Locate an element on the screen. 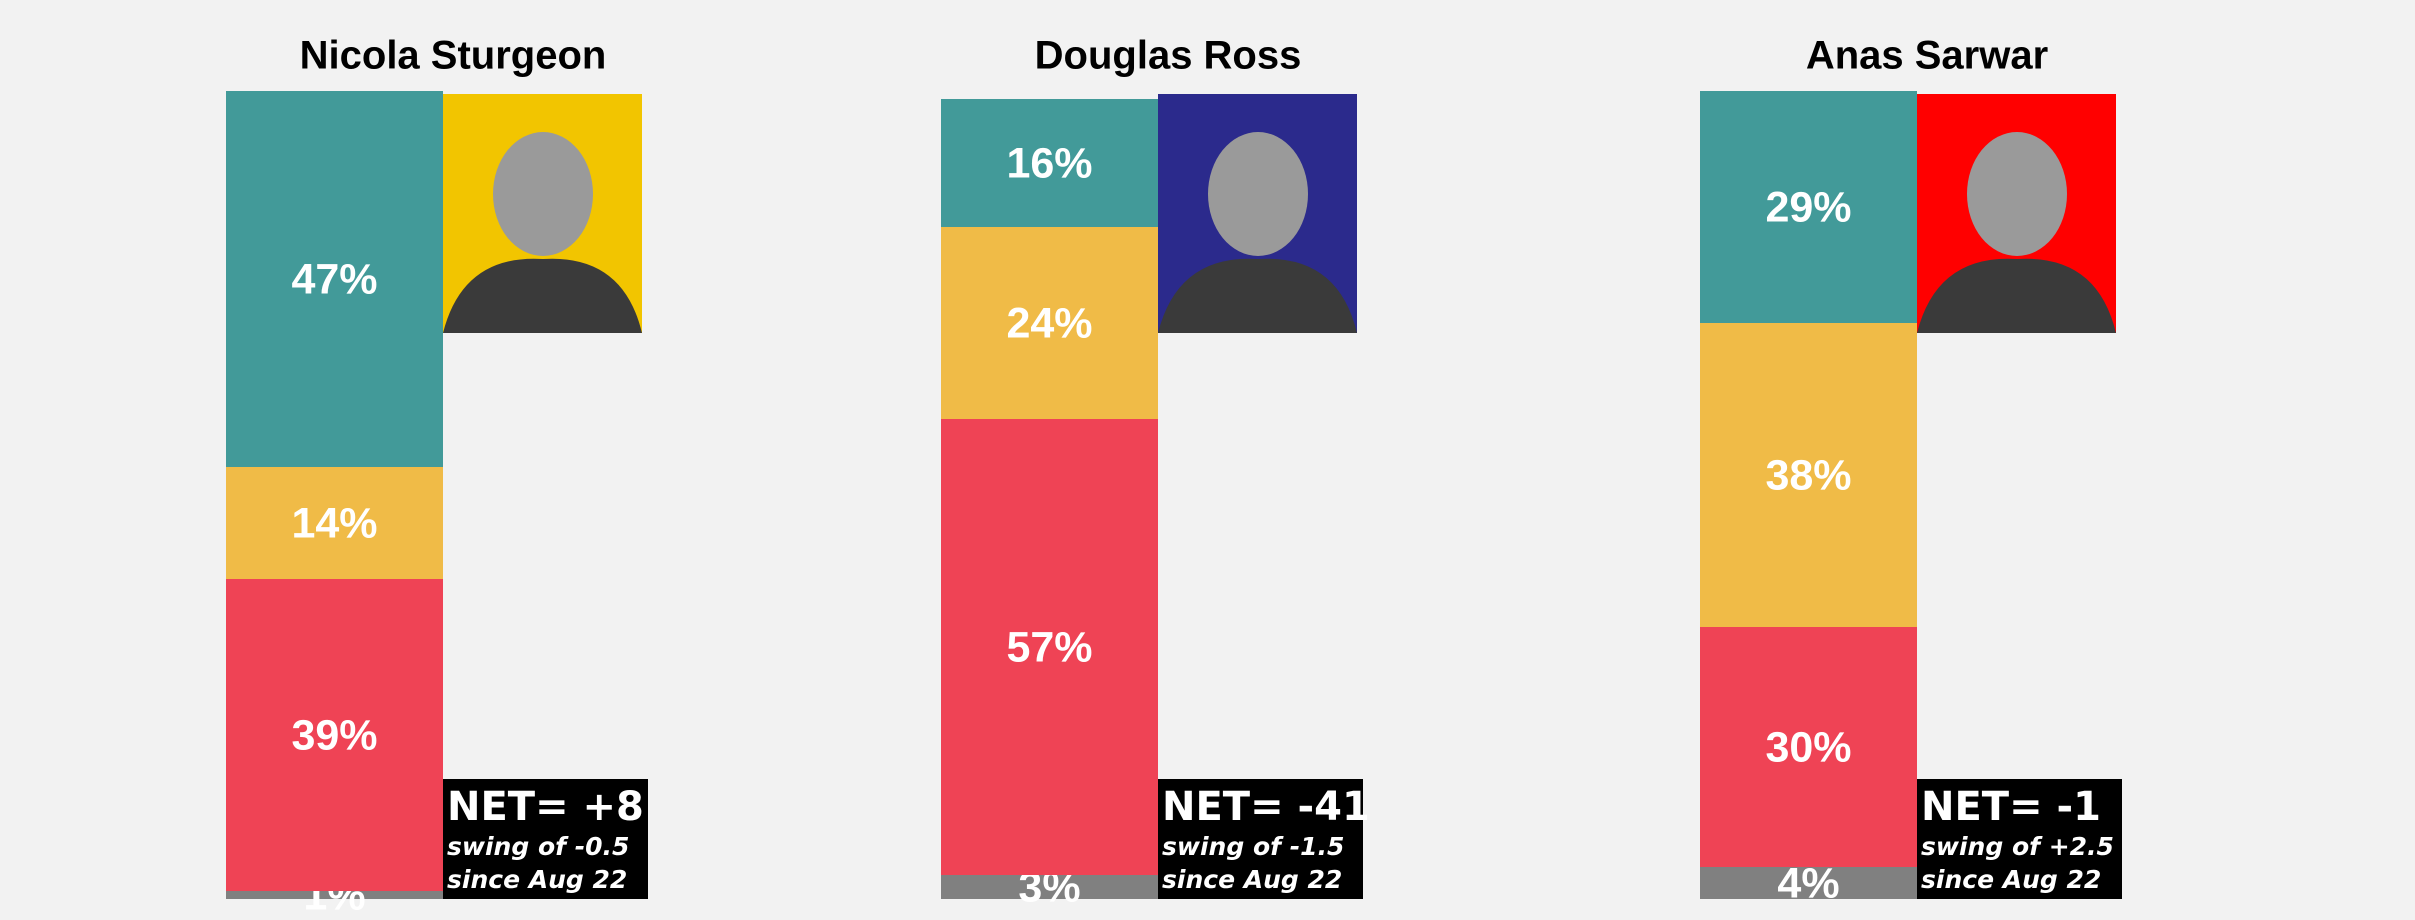 Image resolution: width=2415 pixels, height=920 pixels. net-label: NET= -41 is located at coordinates (1266, 807).